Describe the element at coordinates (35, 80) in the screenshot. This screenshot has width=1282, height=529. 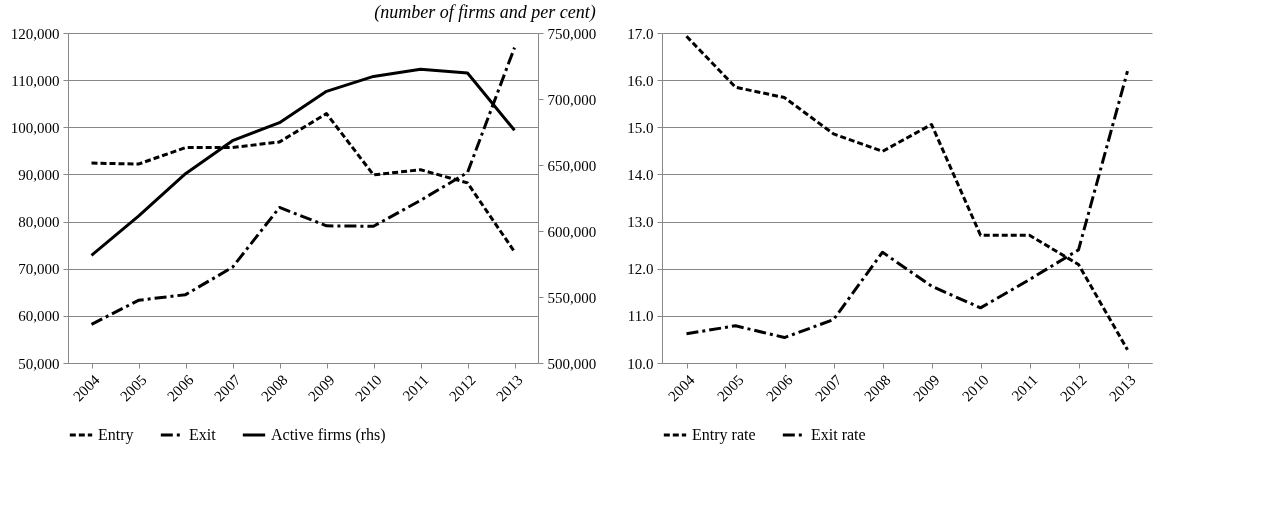
I see `y-tick-label: 110,000` at that location.